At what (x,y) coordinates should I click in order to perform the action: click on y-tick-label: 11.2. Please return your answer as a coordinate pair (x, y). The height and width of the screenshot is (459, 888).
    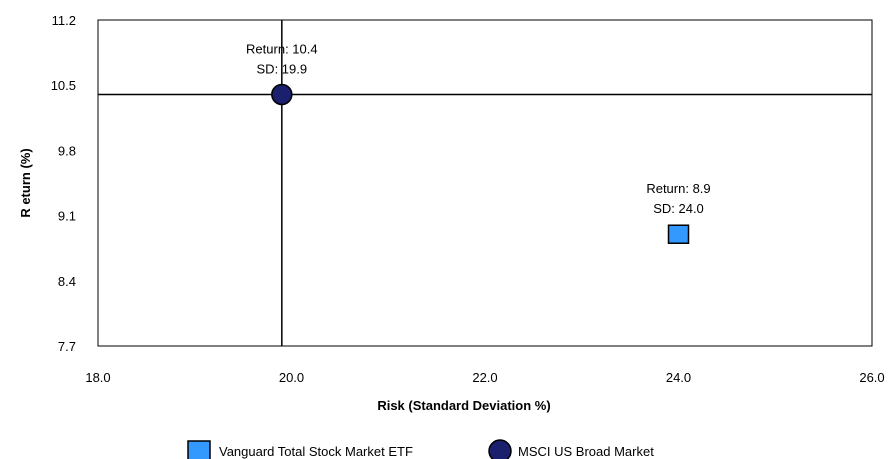
    Looking at the image, I should click on (64, 20).